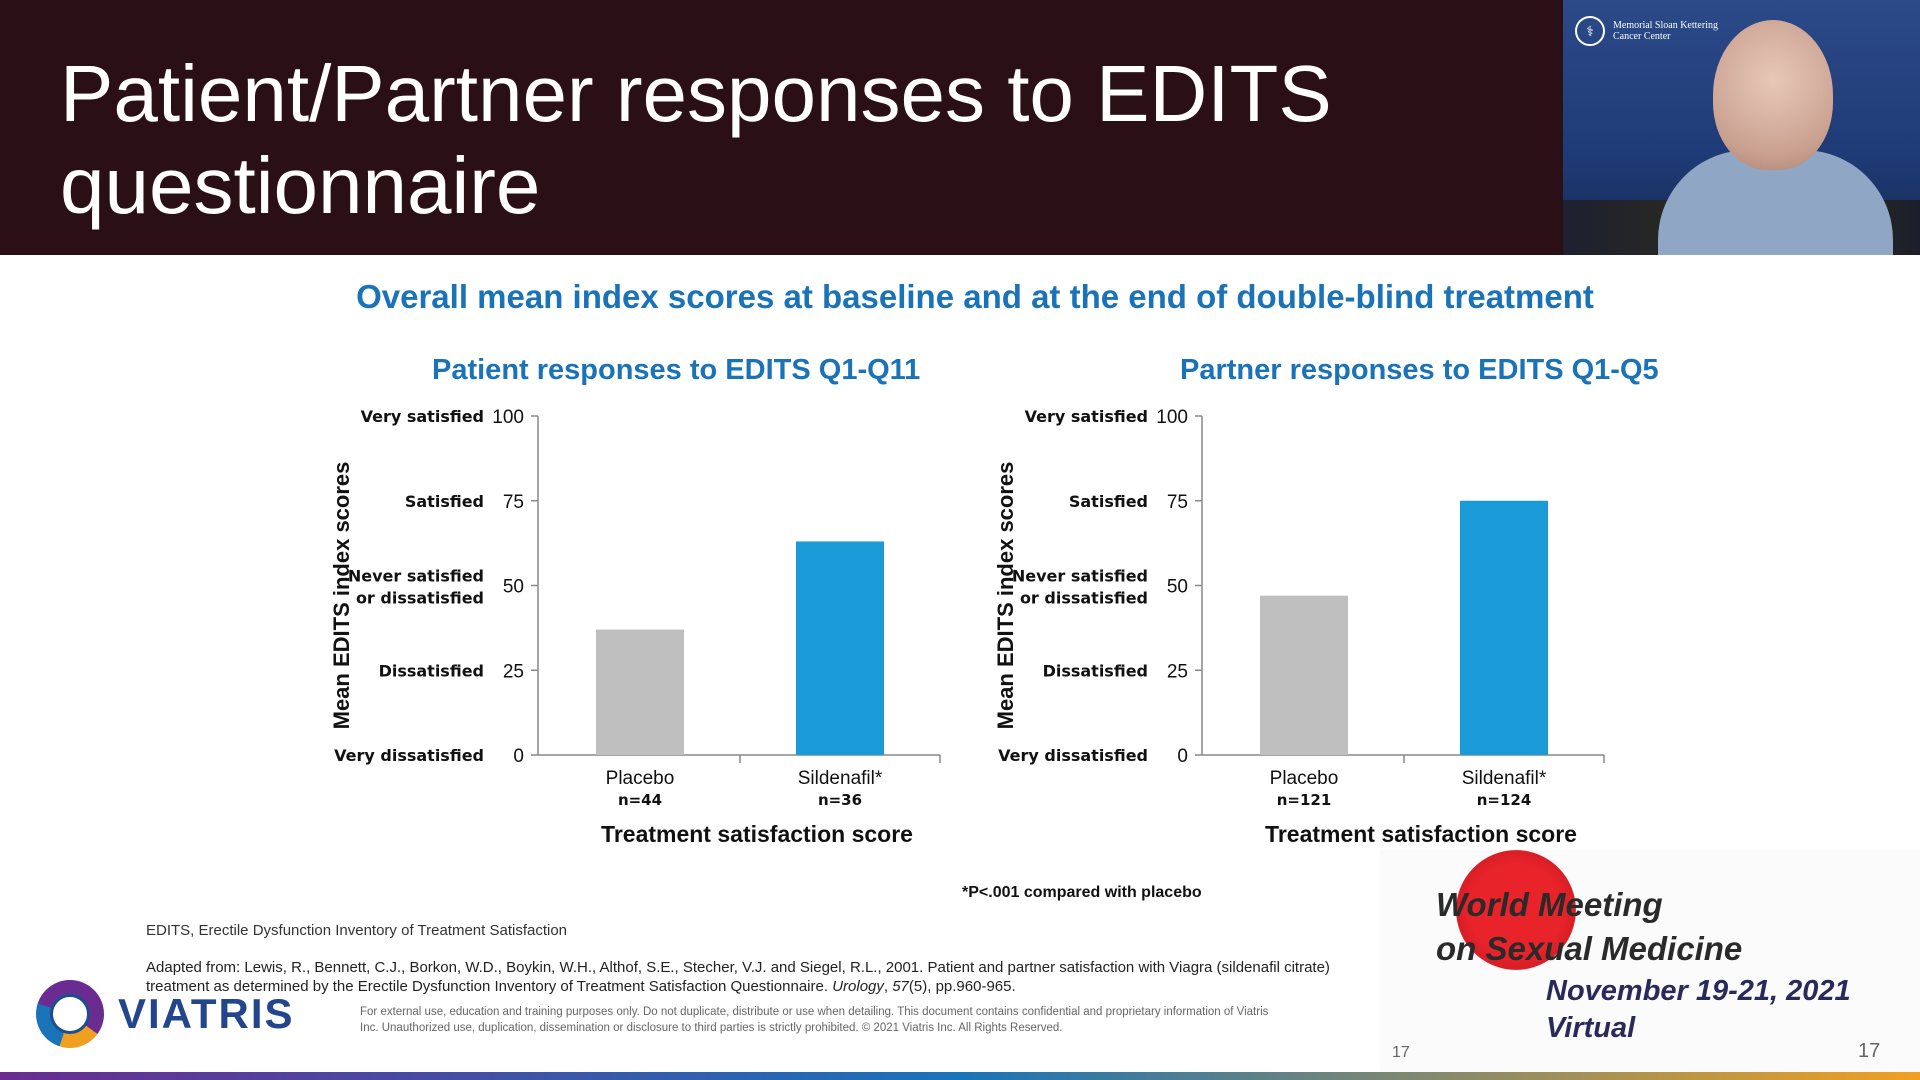 This screenshot has width=1920, height=1080. What do you see at coordinates (1590, 31) in the screenshot?
I see `institution-icon: ⚕` at bounding box center [1590, 31].